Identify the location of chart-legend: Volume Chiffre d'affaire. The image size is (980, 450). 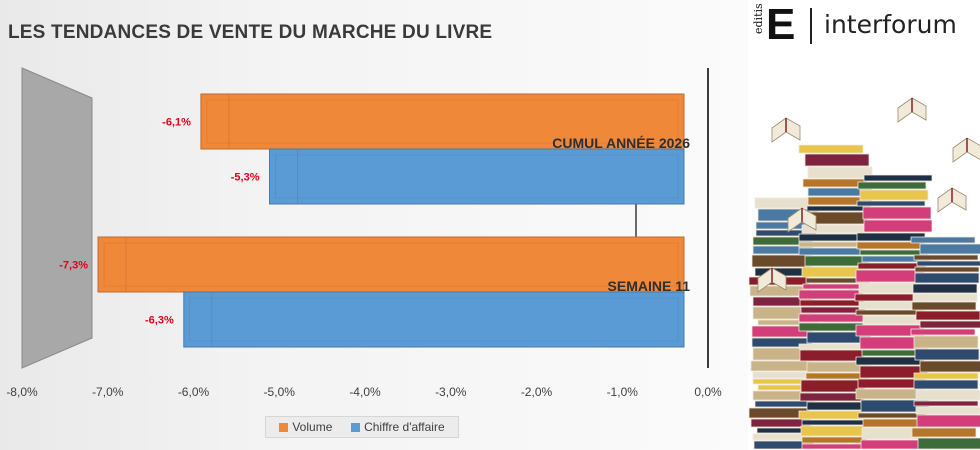
(362, 427).